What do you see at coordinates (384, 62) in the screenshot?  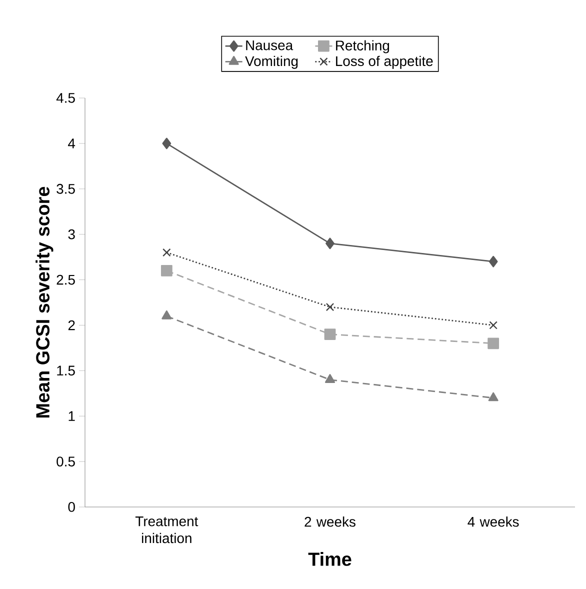 I see `legend-label: Loss of appetite` at bounding box center [384, 62].